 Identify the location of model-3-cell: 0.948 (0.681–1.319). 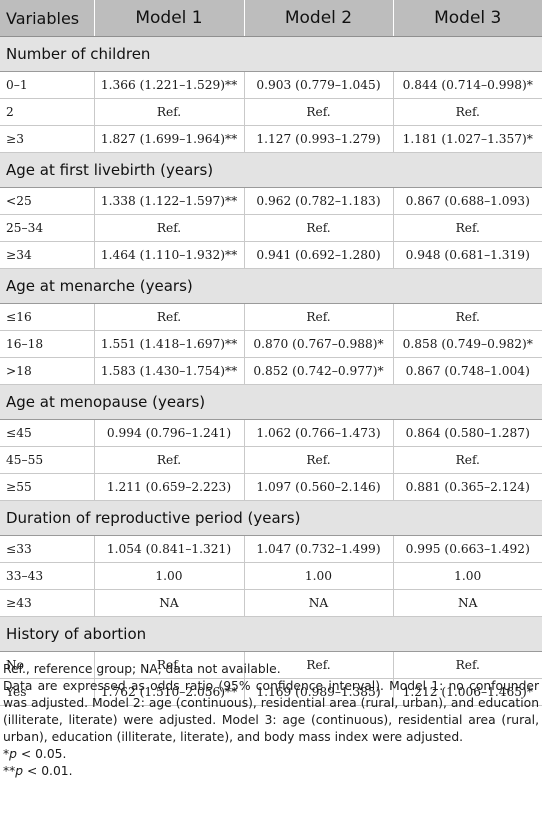
(467, 255).